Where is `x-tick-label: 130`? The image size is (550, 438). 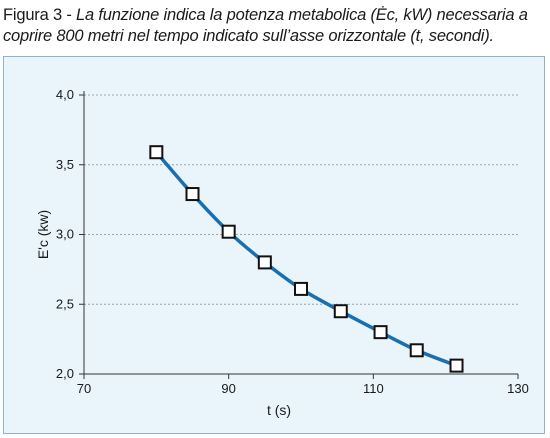
x-tick-label: 130 is located at coordinates (518, 388).